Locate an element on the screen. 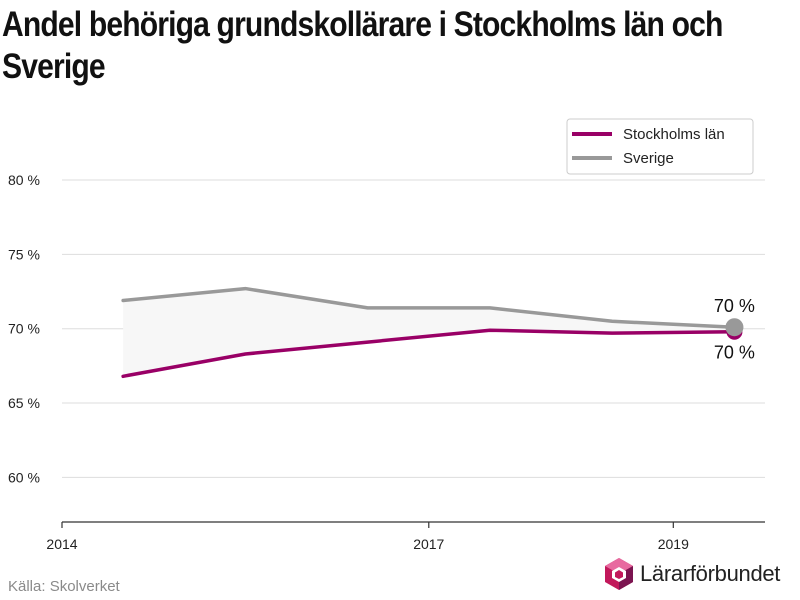 This screenshot has width=800, height=600. source-note: Källa: Skolverket is located at coordinates (64, 586).